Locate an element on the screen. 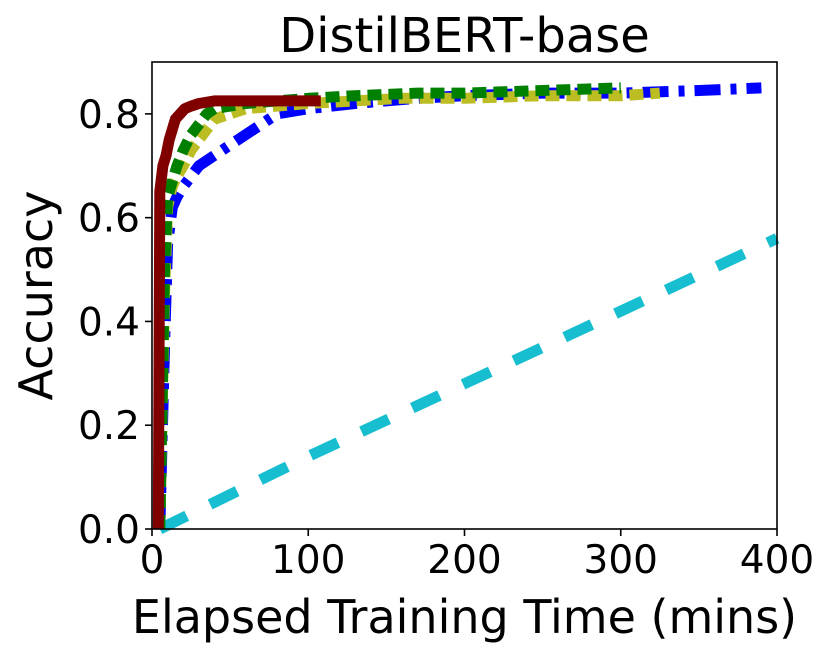 The image size is (831, 652). x-tick-label: 200 is located at coordinates (464, 560).